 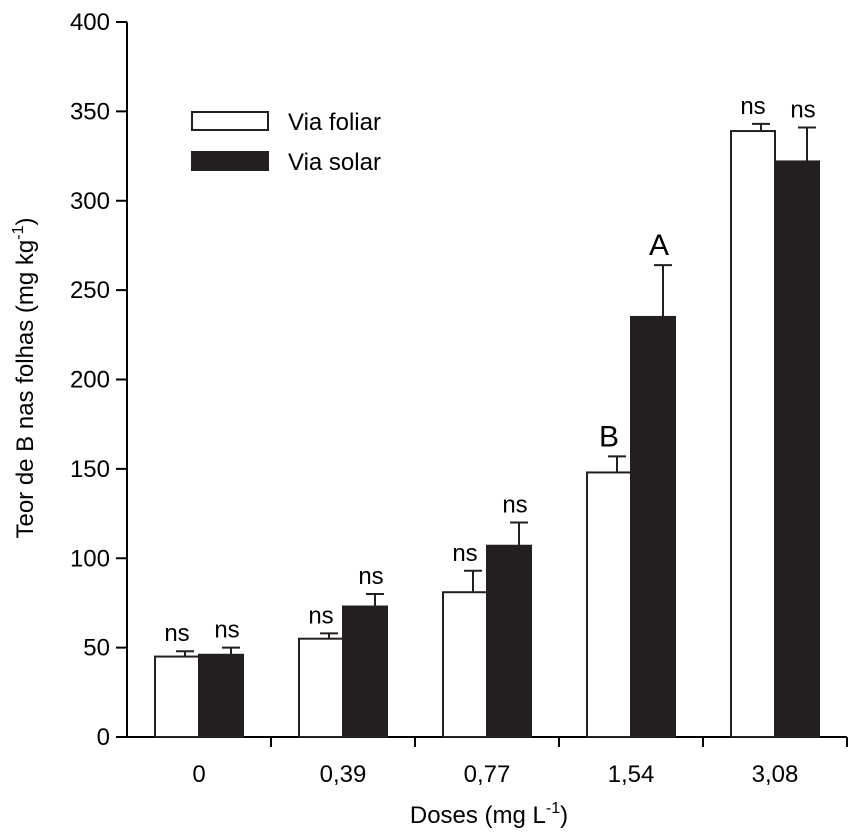 I want to click on y-tick-label: 0, so click(x=103, y=737).